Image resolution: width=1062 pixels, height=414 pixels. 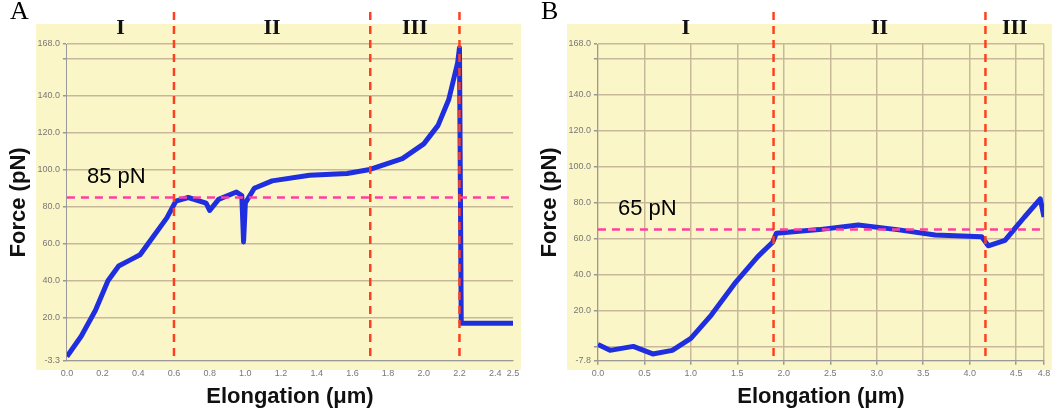 What do you see at coordinates (316, 372) in the screenshot?
I see `x-tick-label: 1.4` at bounding box center [316, 372].